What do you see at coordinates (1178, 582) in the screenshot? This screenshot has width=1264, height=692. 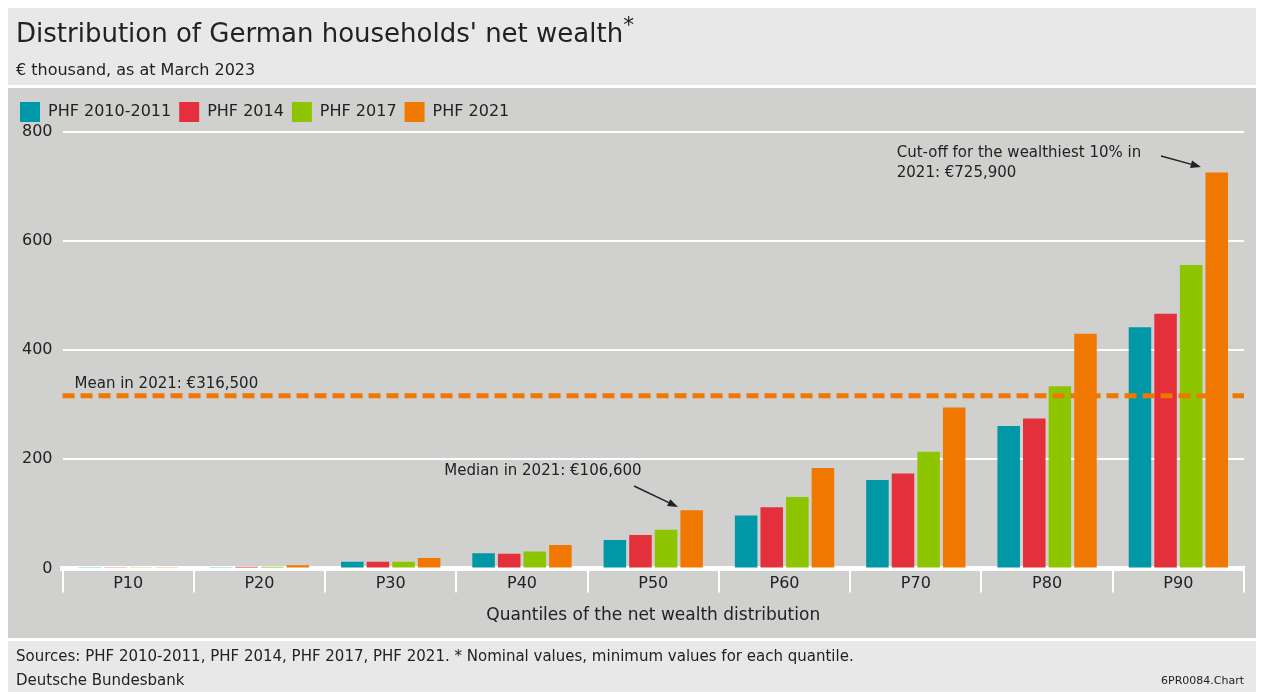 I see `x-tick-label: P90` at bounding box center [1178, 582].